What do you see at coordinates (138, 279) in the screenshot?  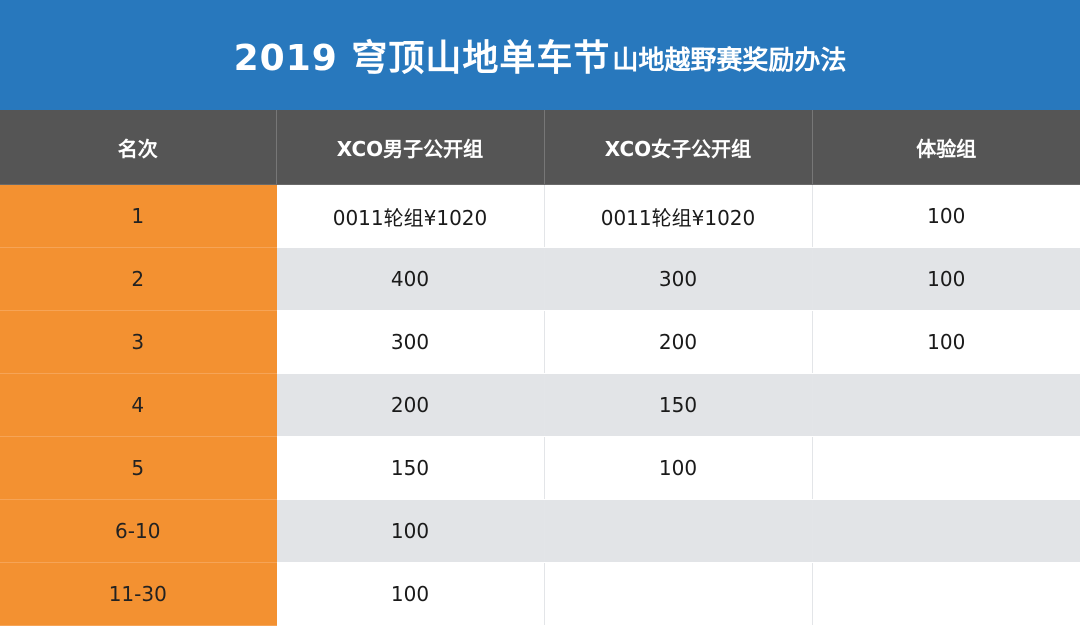 I see `rank-cell: 2` at bounding box center [138, 279].